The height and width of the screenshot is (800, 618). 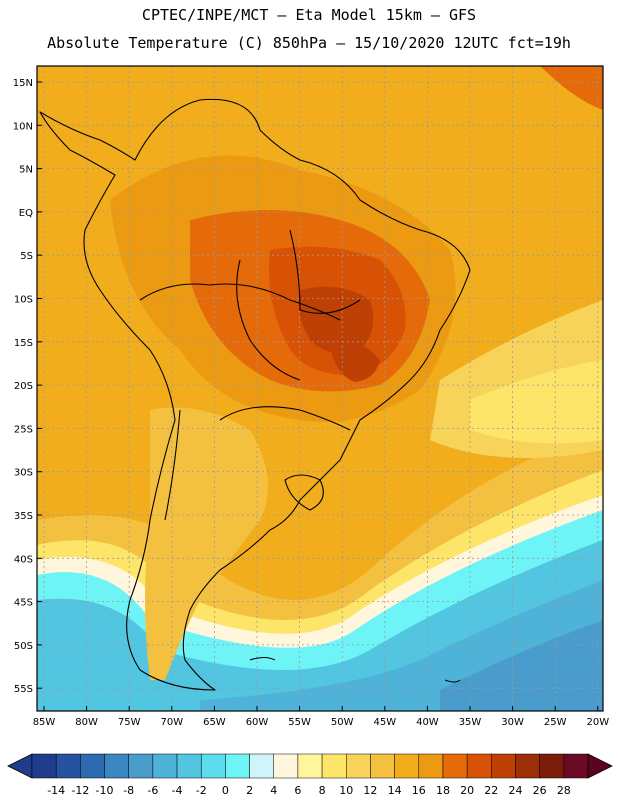 I want to click on colorbar-tick-label: 2, so click(x=249, y=790).